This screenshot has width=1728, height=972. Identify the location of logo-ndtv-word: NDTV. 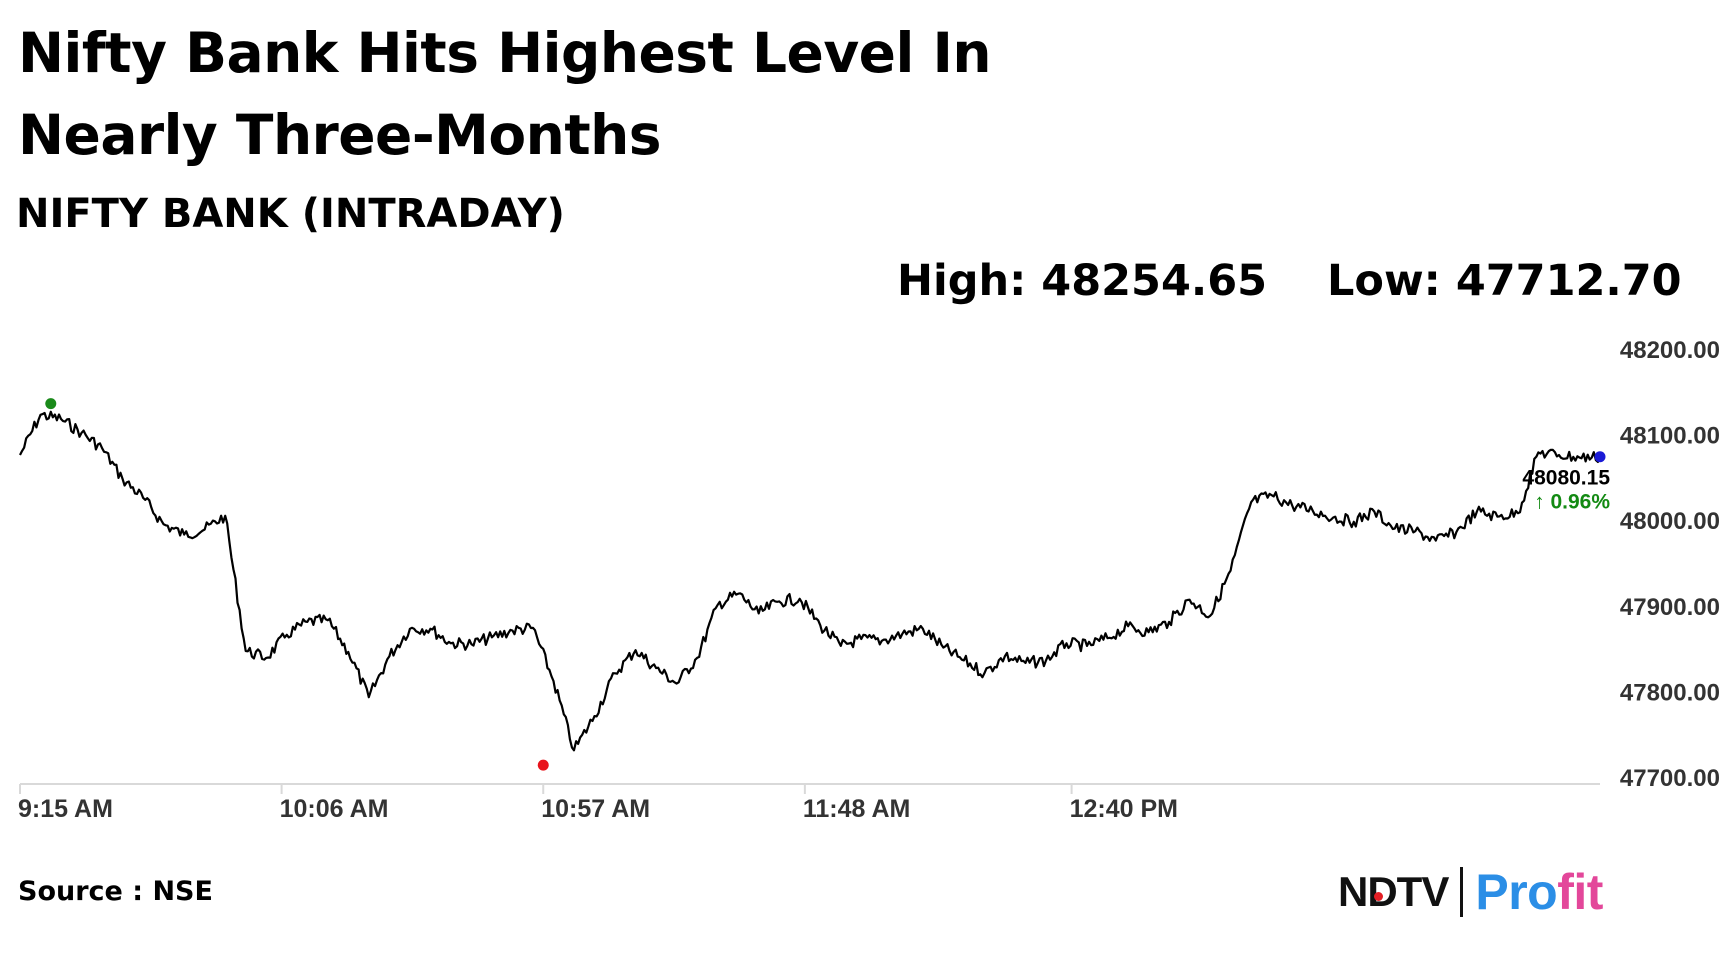
(1393, 891).